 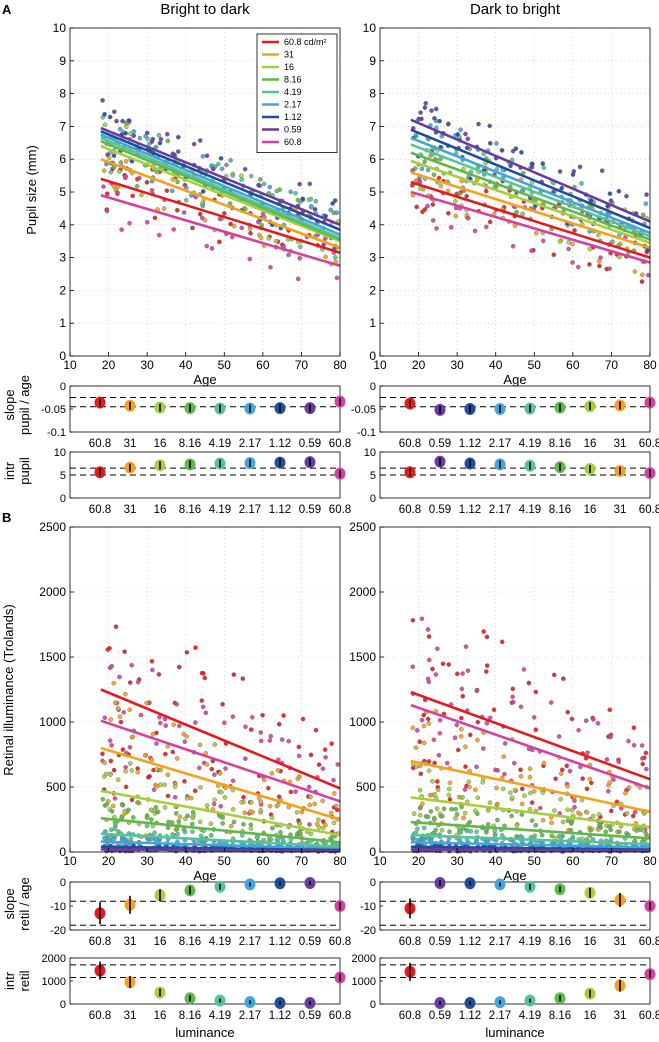 I want to click on y-tick-label: 10, so click(x=370, y=453).